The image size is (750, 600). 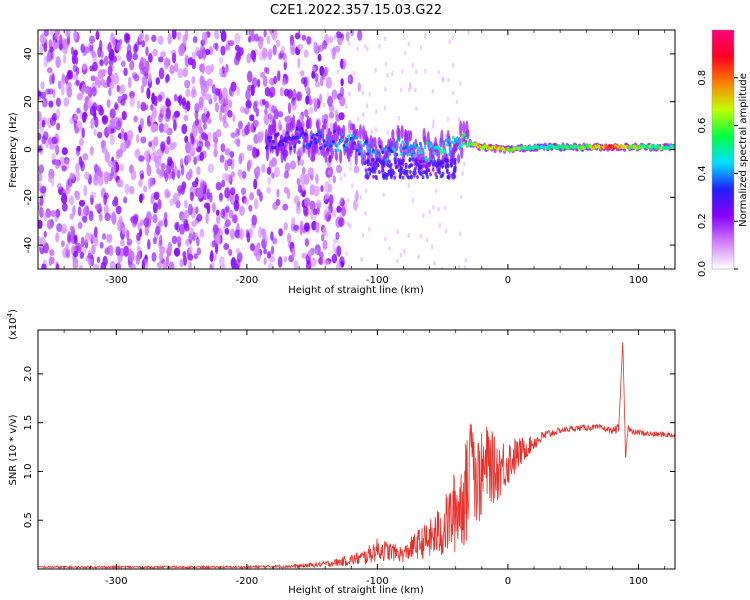 I want to click on colorbar-fill, so click(x=723, y=149).